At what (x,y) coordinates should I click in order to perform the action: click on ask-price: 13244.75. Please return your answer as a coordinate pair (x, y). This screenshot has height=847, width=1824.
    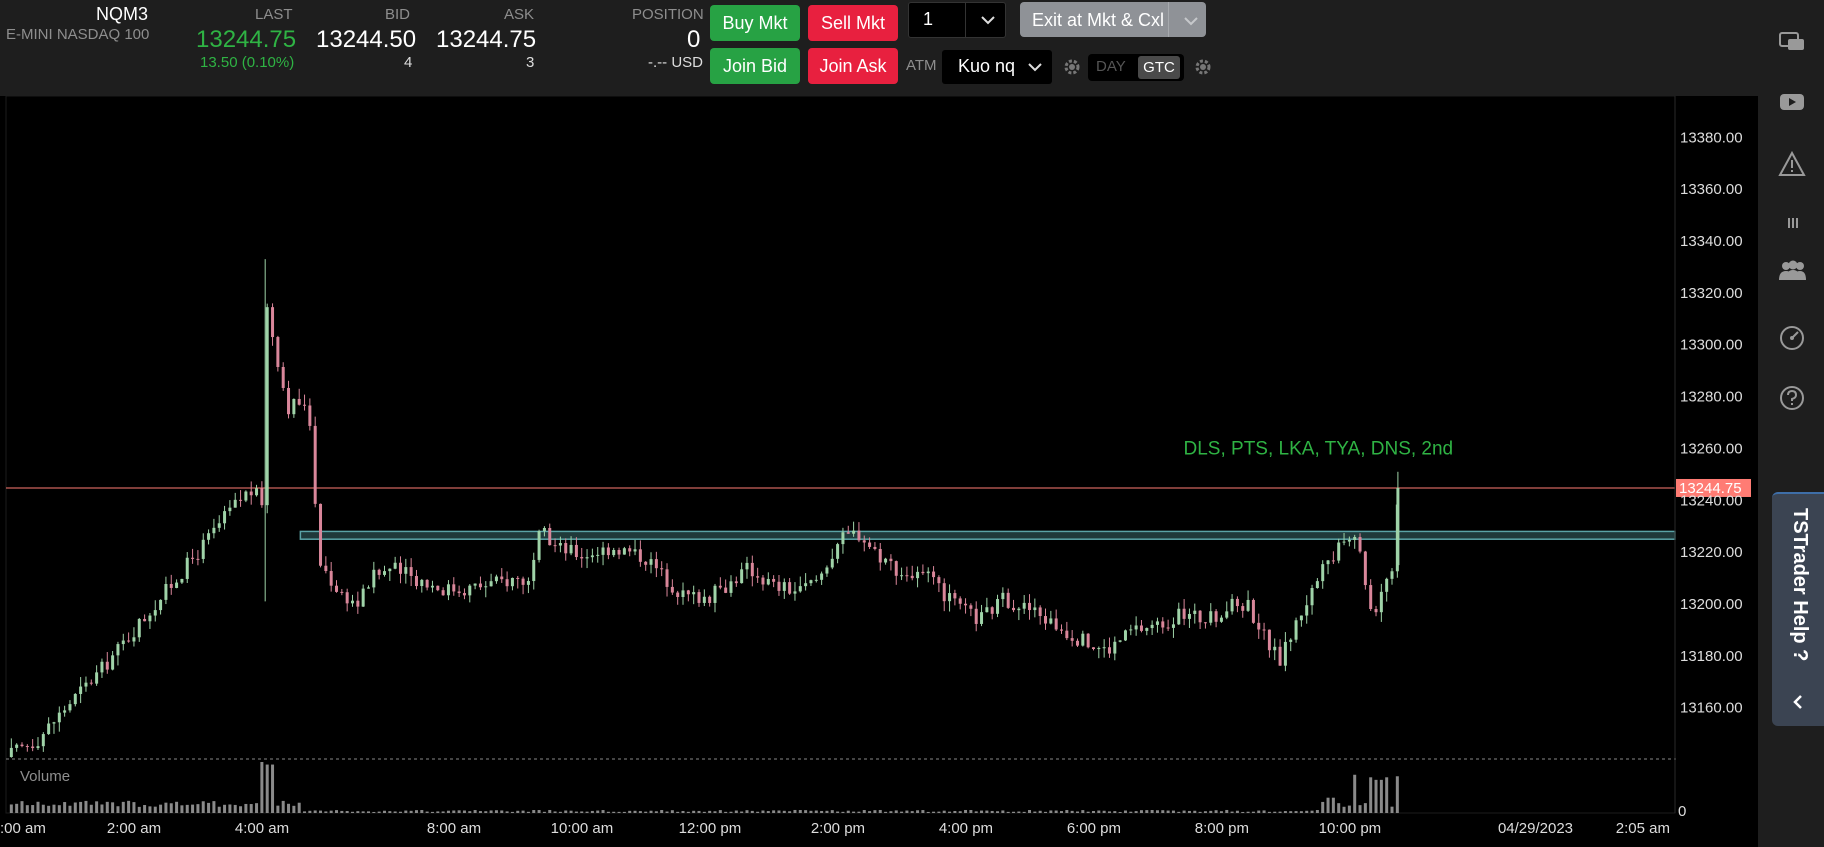
    Looking at the image, I should click on (486, 39).